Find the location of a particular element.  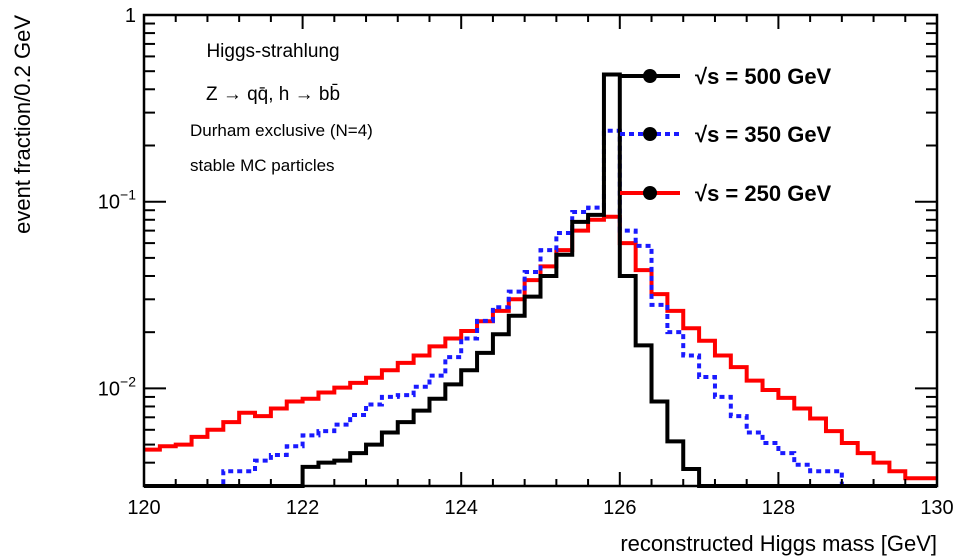

annotation-1: Z → qq̄, h → bb̄ is located at coordinates (273, 94).